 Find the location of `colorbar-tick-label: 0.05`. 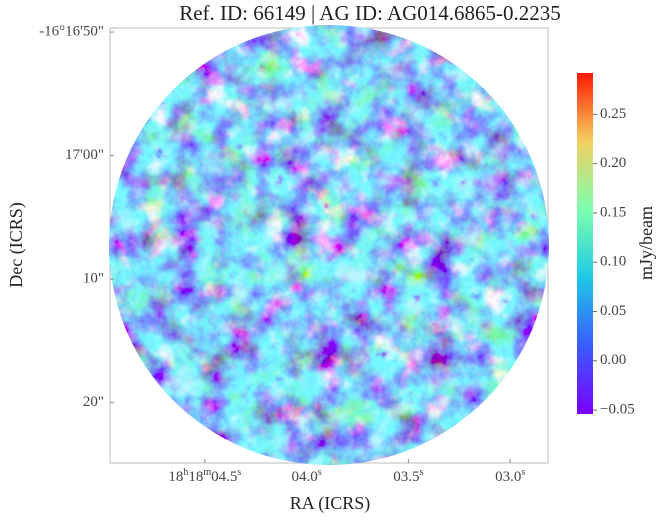

colorbar-tick-label: 0.05 is located at coordinates (613, 311).